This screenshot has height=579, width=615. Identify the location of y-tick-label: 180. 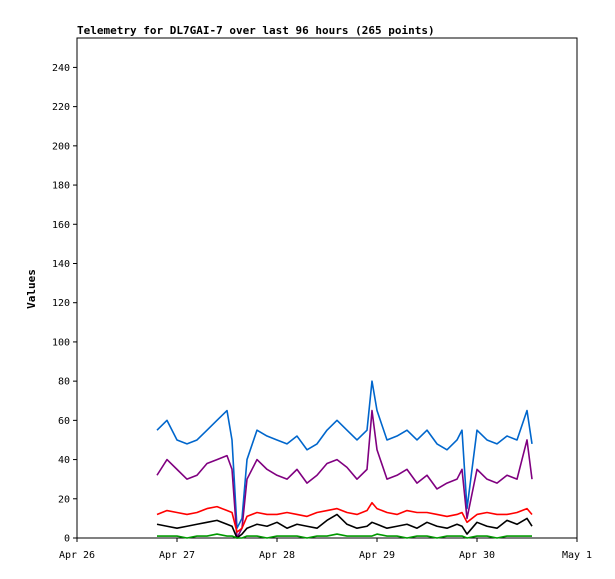
(61, 186).